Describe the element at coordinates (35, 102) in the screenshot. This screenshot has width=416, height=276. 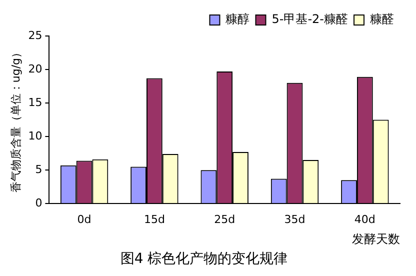
I see `y-tick-label: 15` at that location.